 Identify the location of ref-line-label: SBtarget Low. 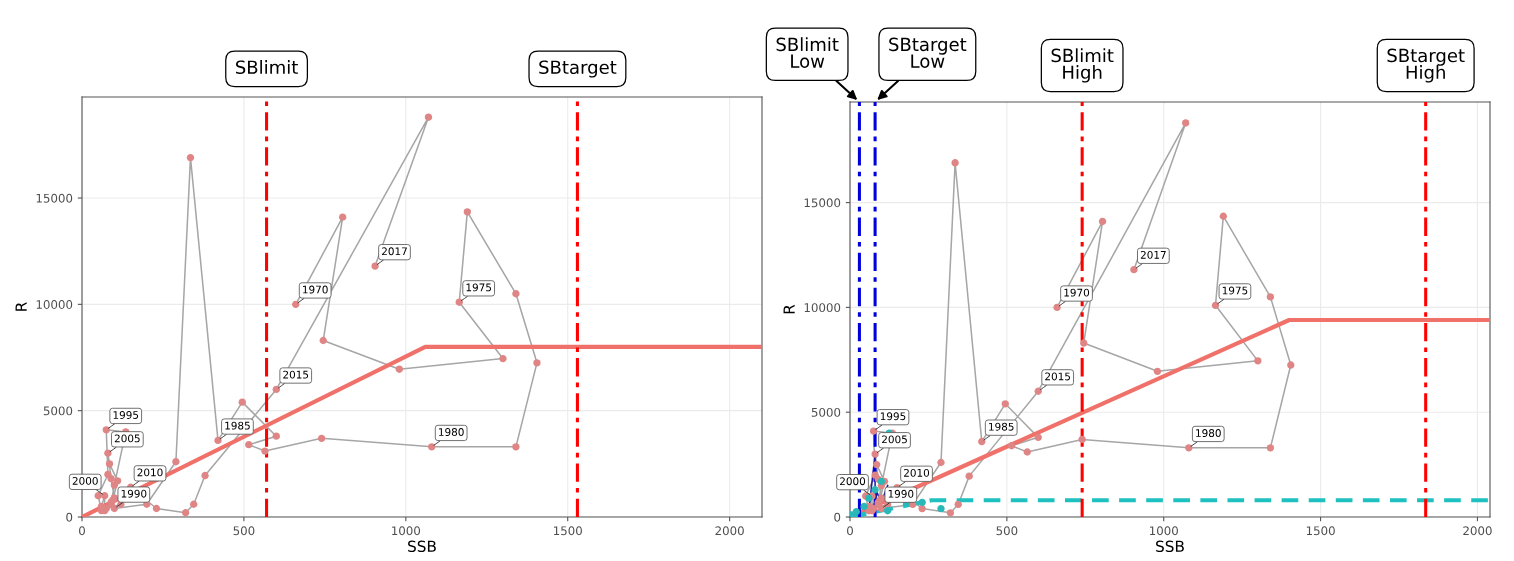
(928, 52).